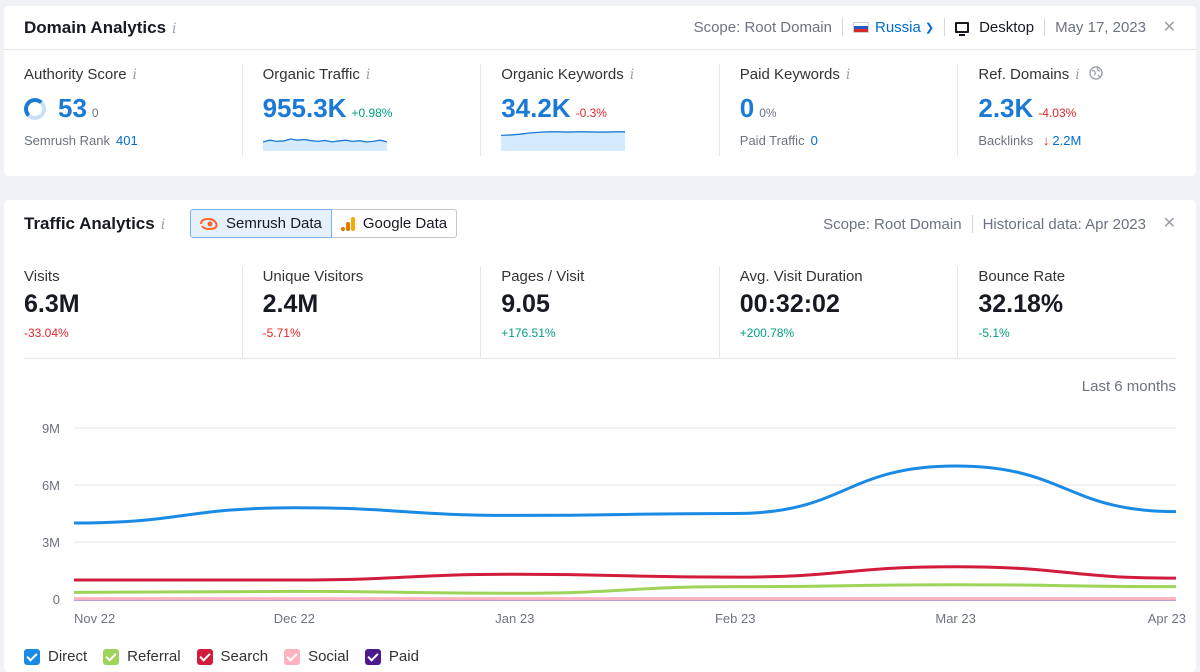 Image resolution: width=1200 pixels, height=672 pixels. I want to click on country-label: Russia, so click(897, 27).